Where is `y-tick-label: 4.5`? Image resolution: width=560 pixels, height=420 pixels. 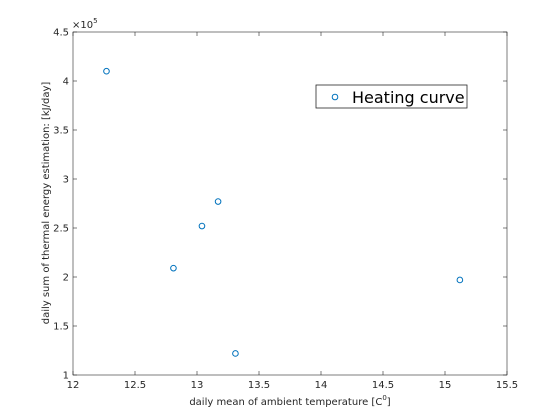 y-tick-label: 4.5 is located at coordinates (61, 33).